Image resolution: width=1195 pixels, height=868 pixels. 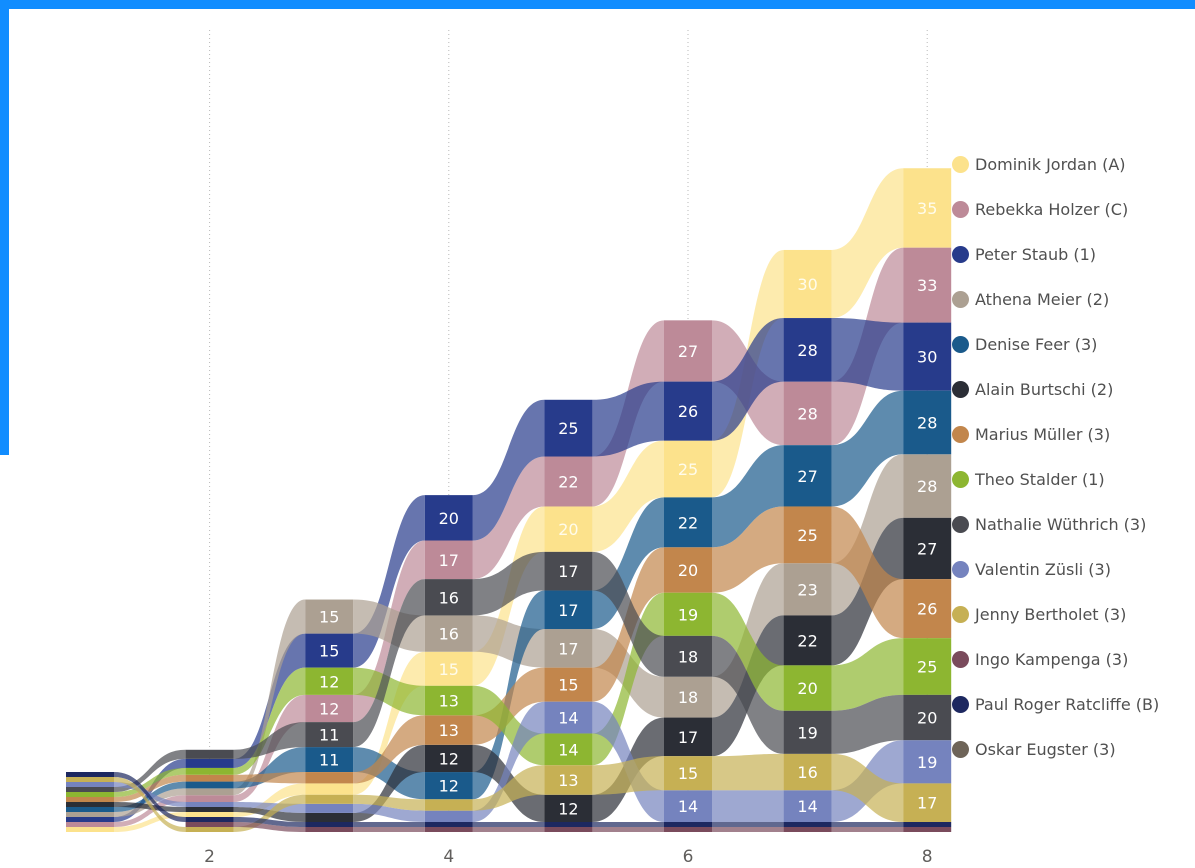 I want to click on legend-item: Jenny Bertholet (3), so click(x=1055, y=614).